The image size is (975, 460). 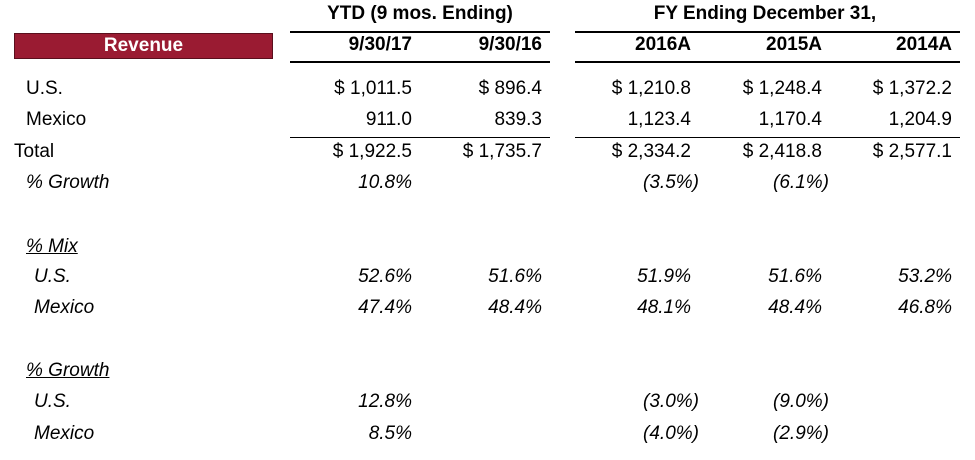 I want to click on growth-value-9-30-17: 10.8%, so click(x=385, y=182).